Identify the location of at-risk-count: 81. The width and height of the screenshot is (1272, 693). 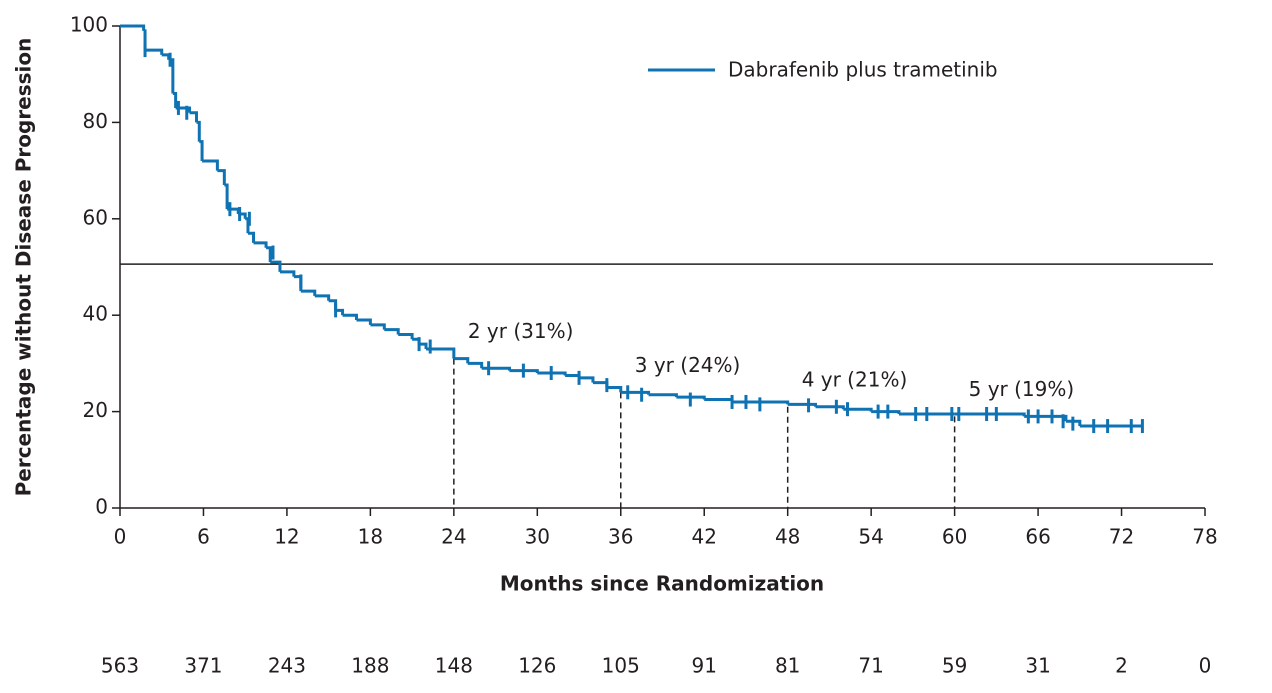
(787, 666).